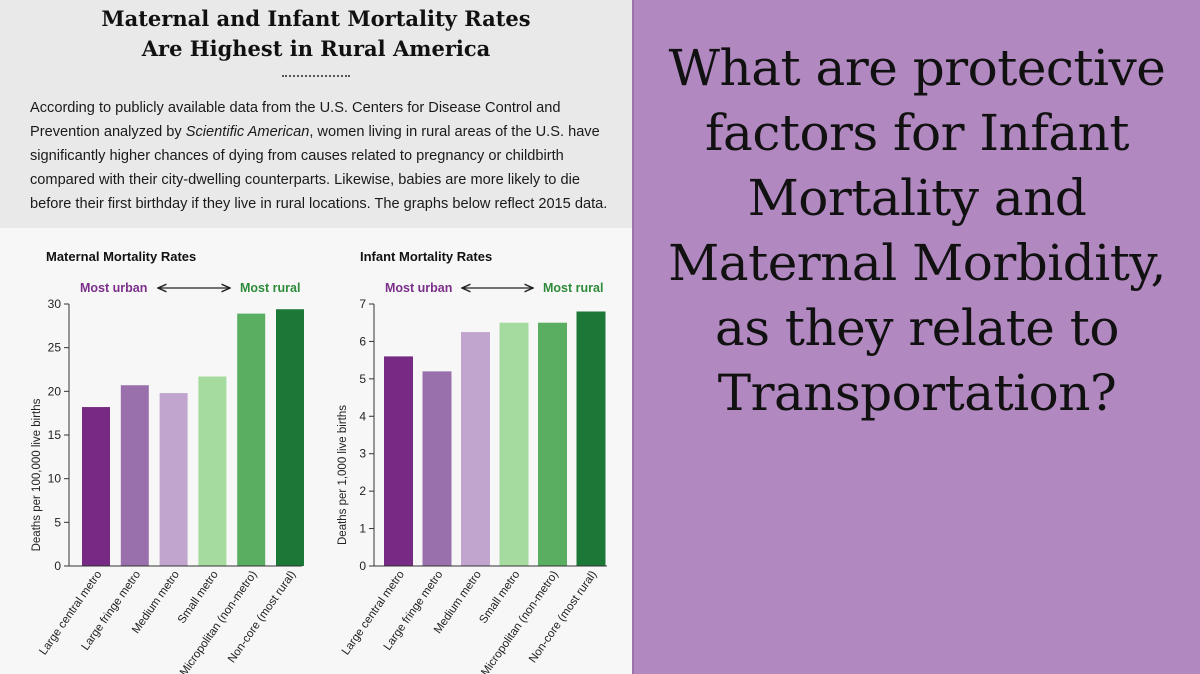  What do you see at coordinates (37, 474) in the screenshot?
I see `y-axis-label: Deaths per 100,000 live births` at bounding box center [37, 474].